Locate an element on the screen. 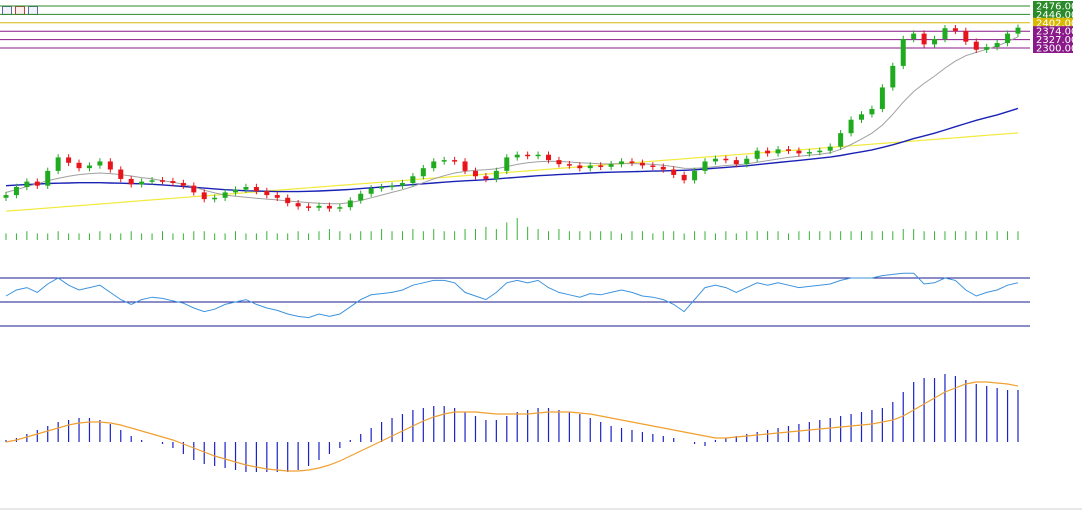 This screenshot has width=1082, height=511. price-level-label: 2300.00 is located at coordinates (1056, 49).